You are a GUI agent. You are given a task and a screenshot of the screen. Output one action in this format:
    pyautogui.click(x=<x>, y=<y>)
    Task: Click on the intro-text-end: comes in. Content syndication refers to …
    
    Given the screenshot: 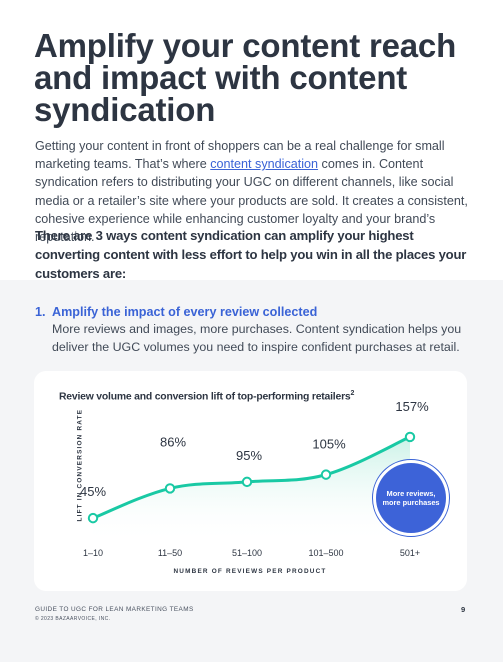 What is the action you would take?
    pyautogui.click(x=251, y=201)
    